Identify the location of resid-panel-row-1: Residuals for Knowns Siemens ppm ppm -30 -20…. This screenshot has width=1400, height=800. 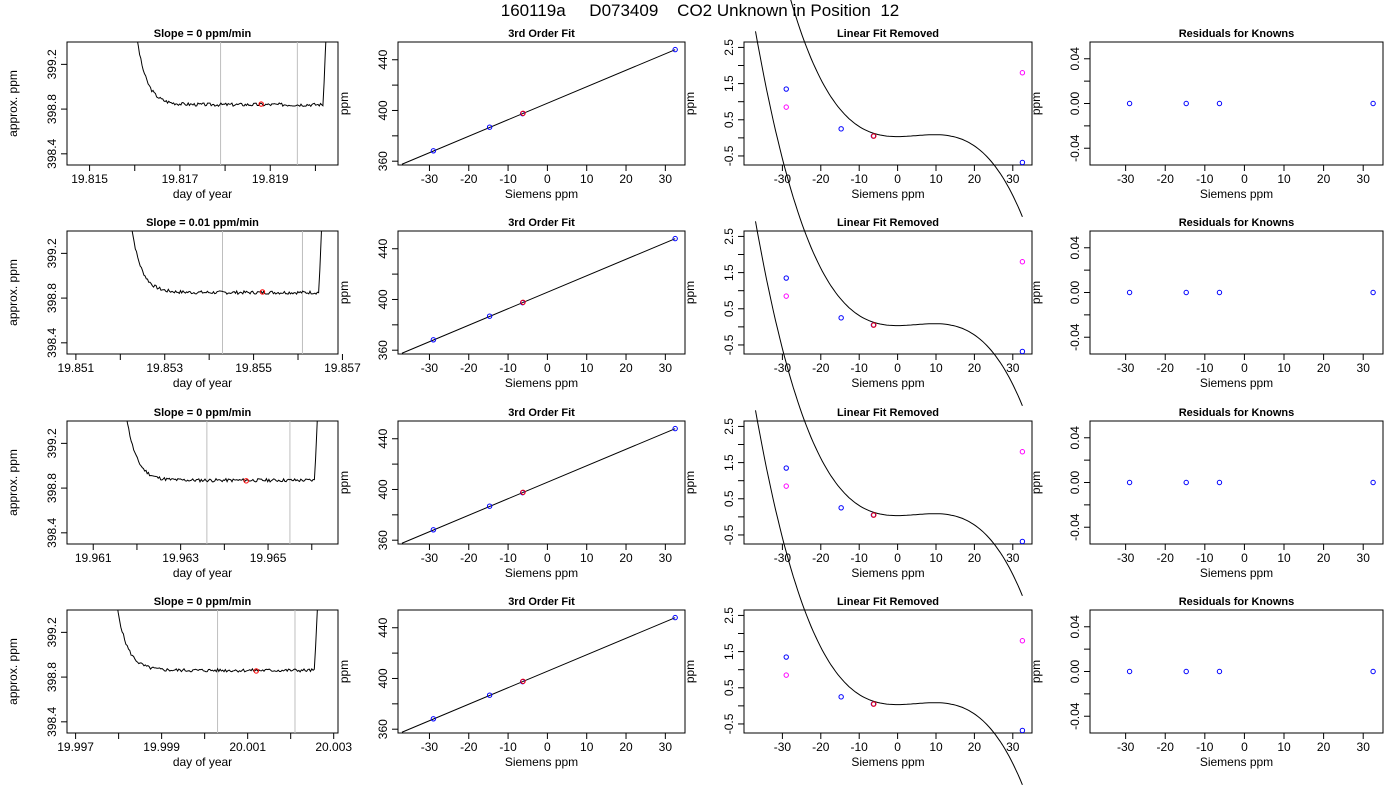
(1206, 303).